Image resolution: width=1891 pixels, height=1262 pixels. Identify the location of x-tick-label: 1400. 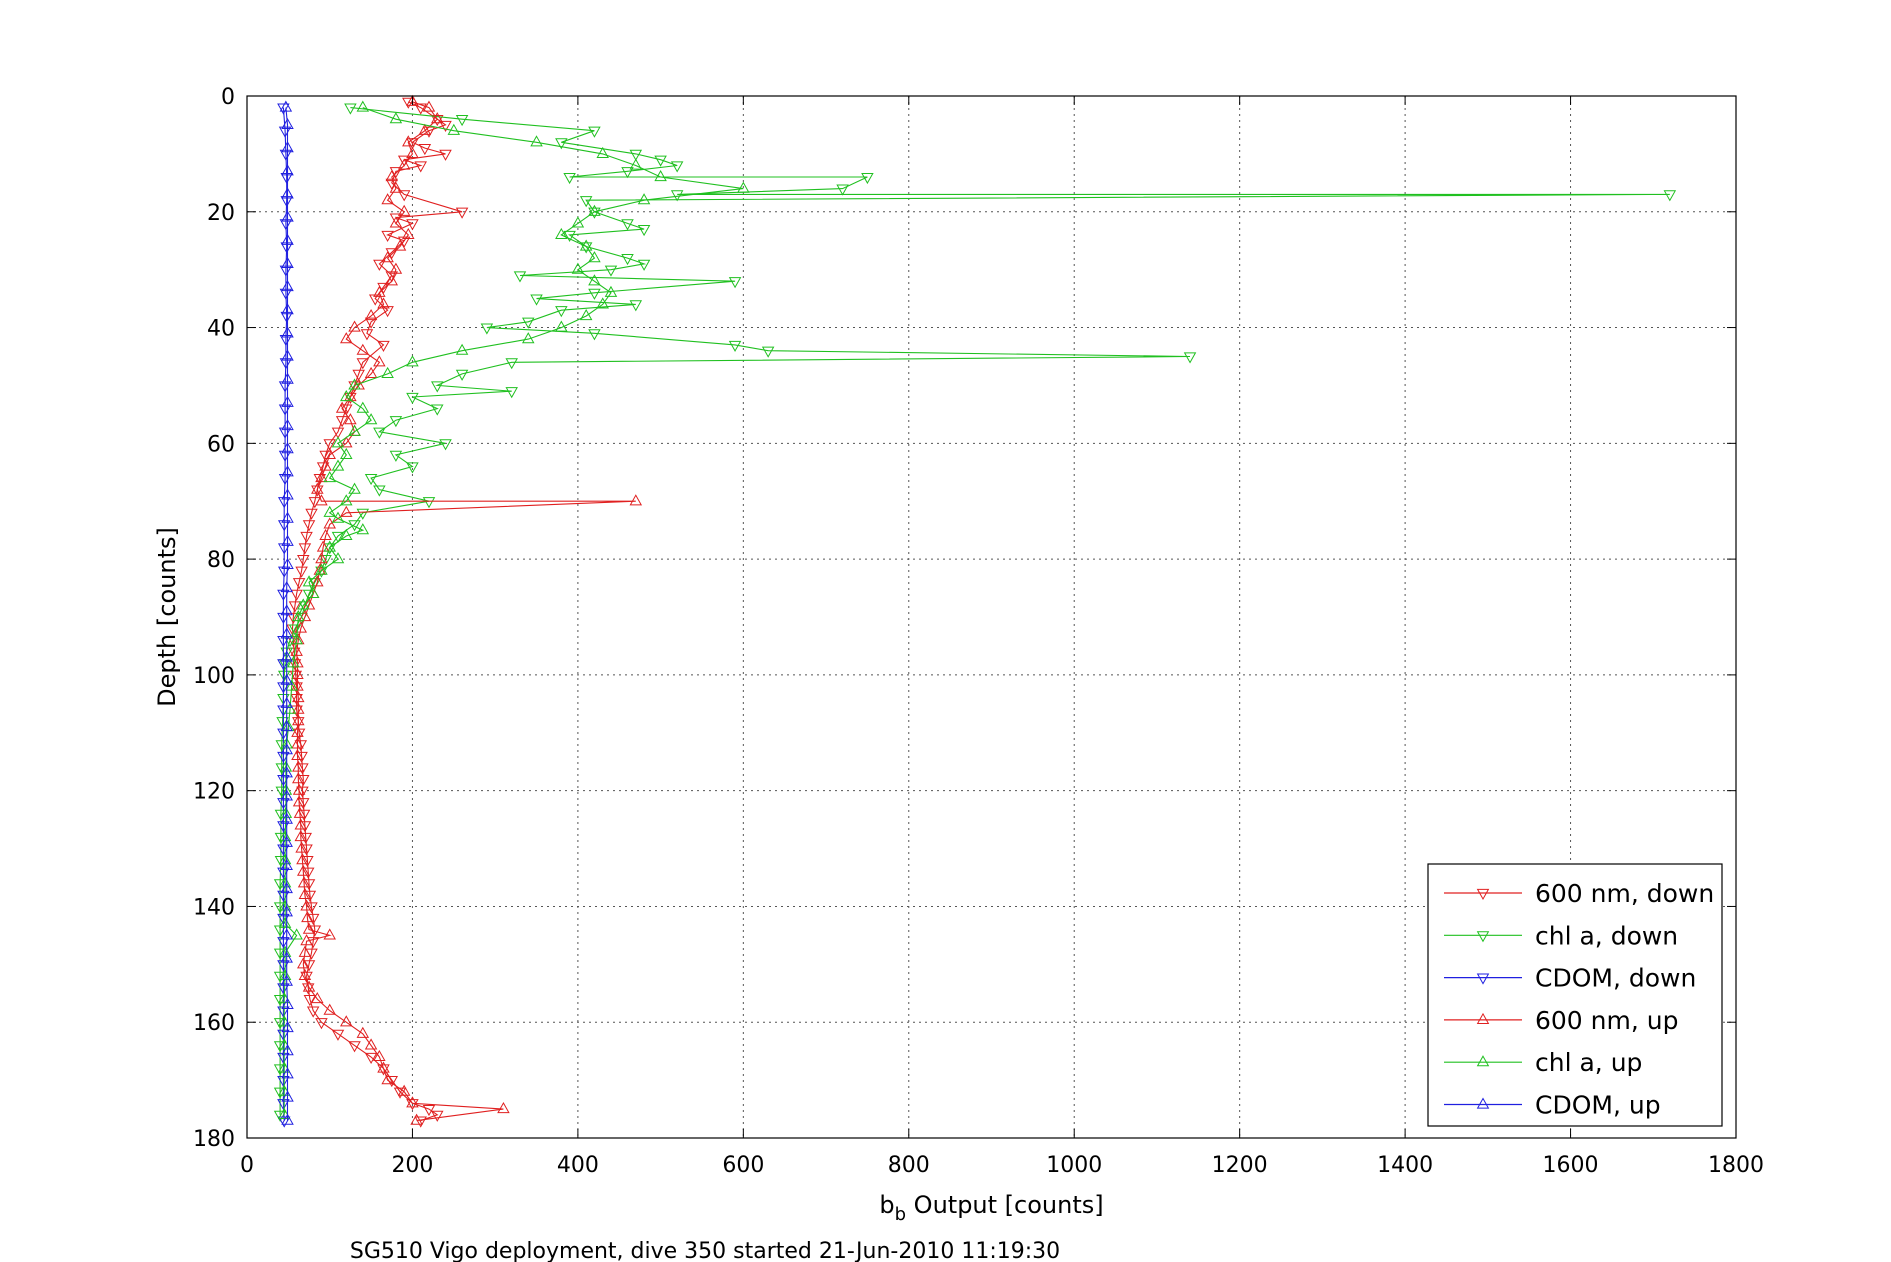
(1405, 1165).